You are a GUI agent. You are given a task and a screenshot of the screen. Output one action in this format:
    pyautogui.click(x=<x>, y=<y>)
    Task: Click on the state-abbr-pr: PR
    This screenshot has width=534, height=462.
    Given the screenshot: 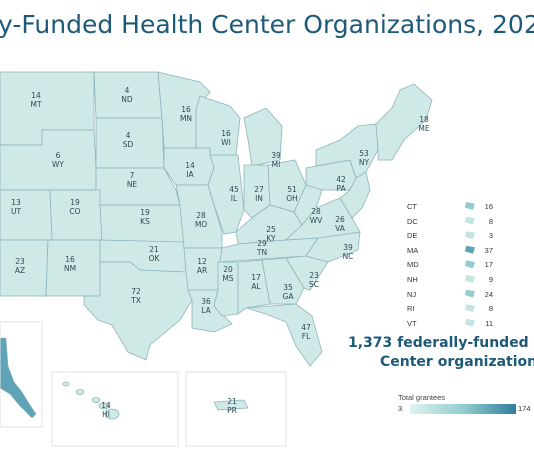 What is the action you would take?
    pyautogui.click(x=232, y=410)
    